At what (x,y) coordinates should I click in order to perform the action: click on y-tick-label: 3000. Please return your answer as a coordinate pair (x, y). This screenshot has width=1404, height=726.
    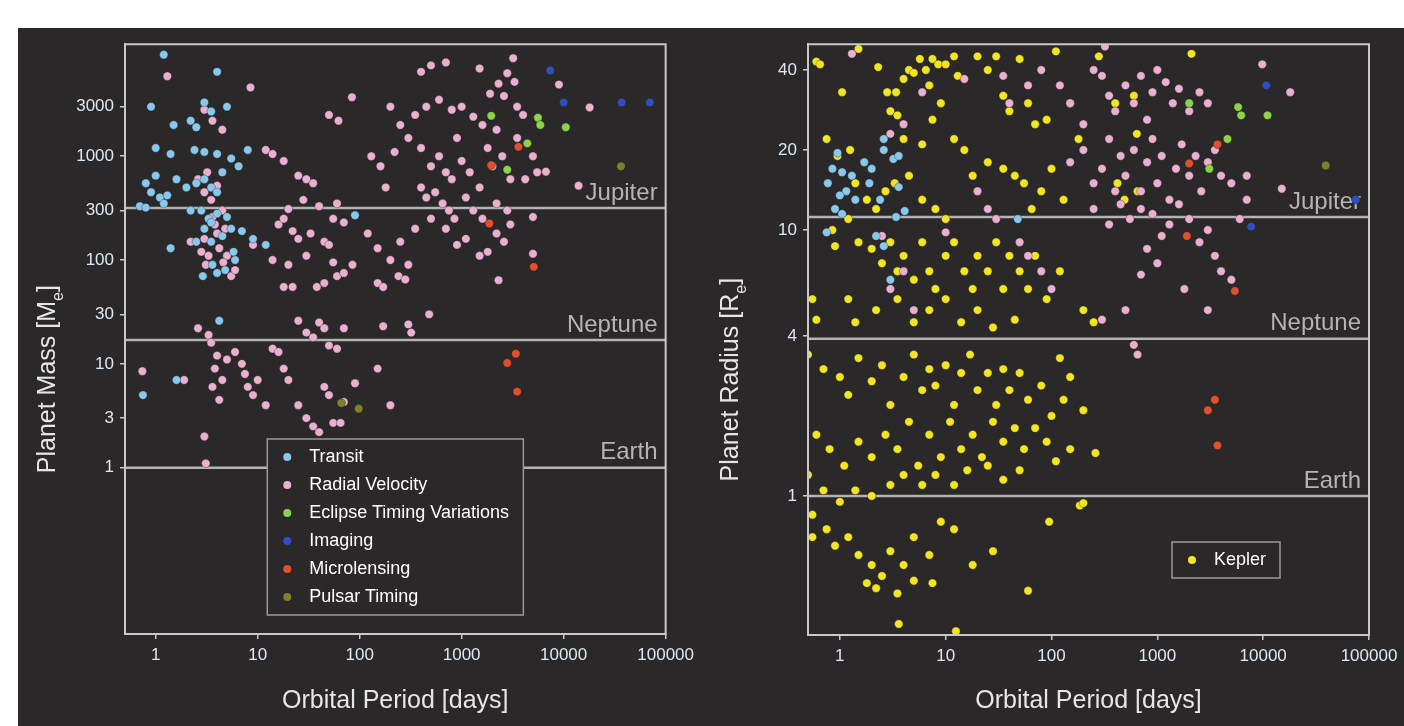
    Looking at the image, I should click on (95, 106).